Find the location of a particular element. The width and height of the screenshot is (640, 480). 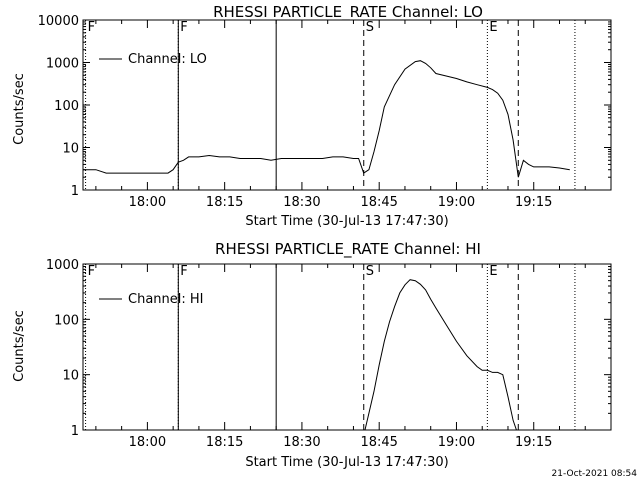

legend-hi: Channel: HI is located at coordinates (151, 299).